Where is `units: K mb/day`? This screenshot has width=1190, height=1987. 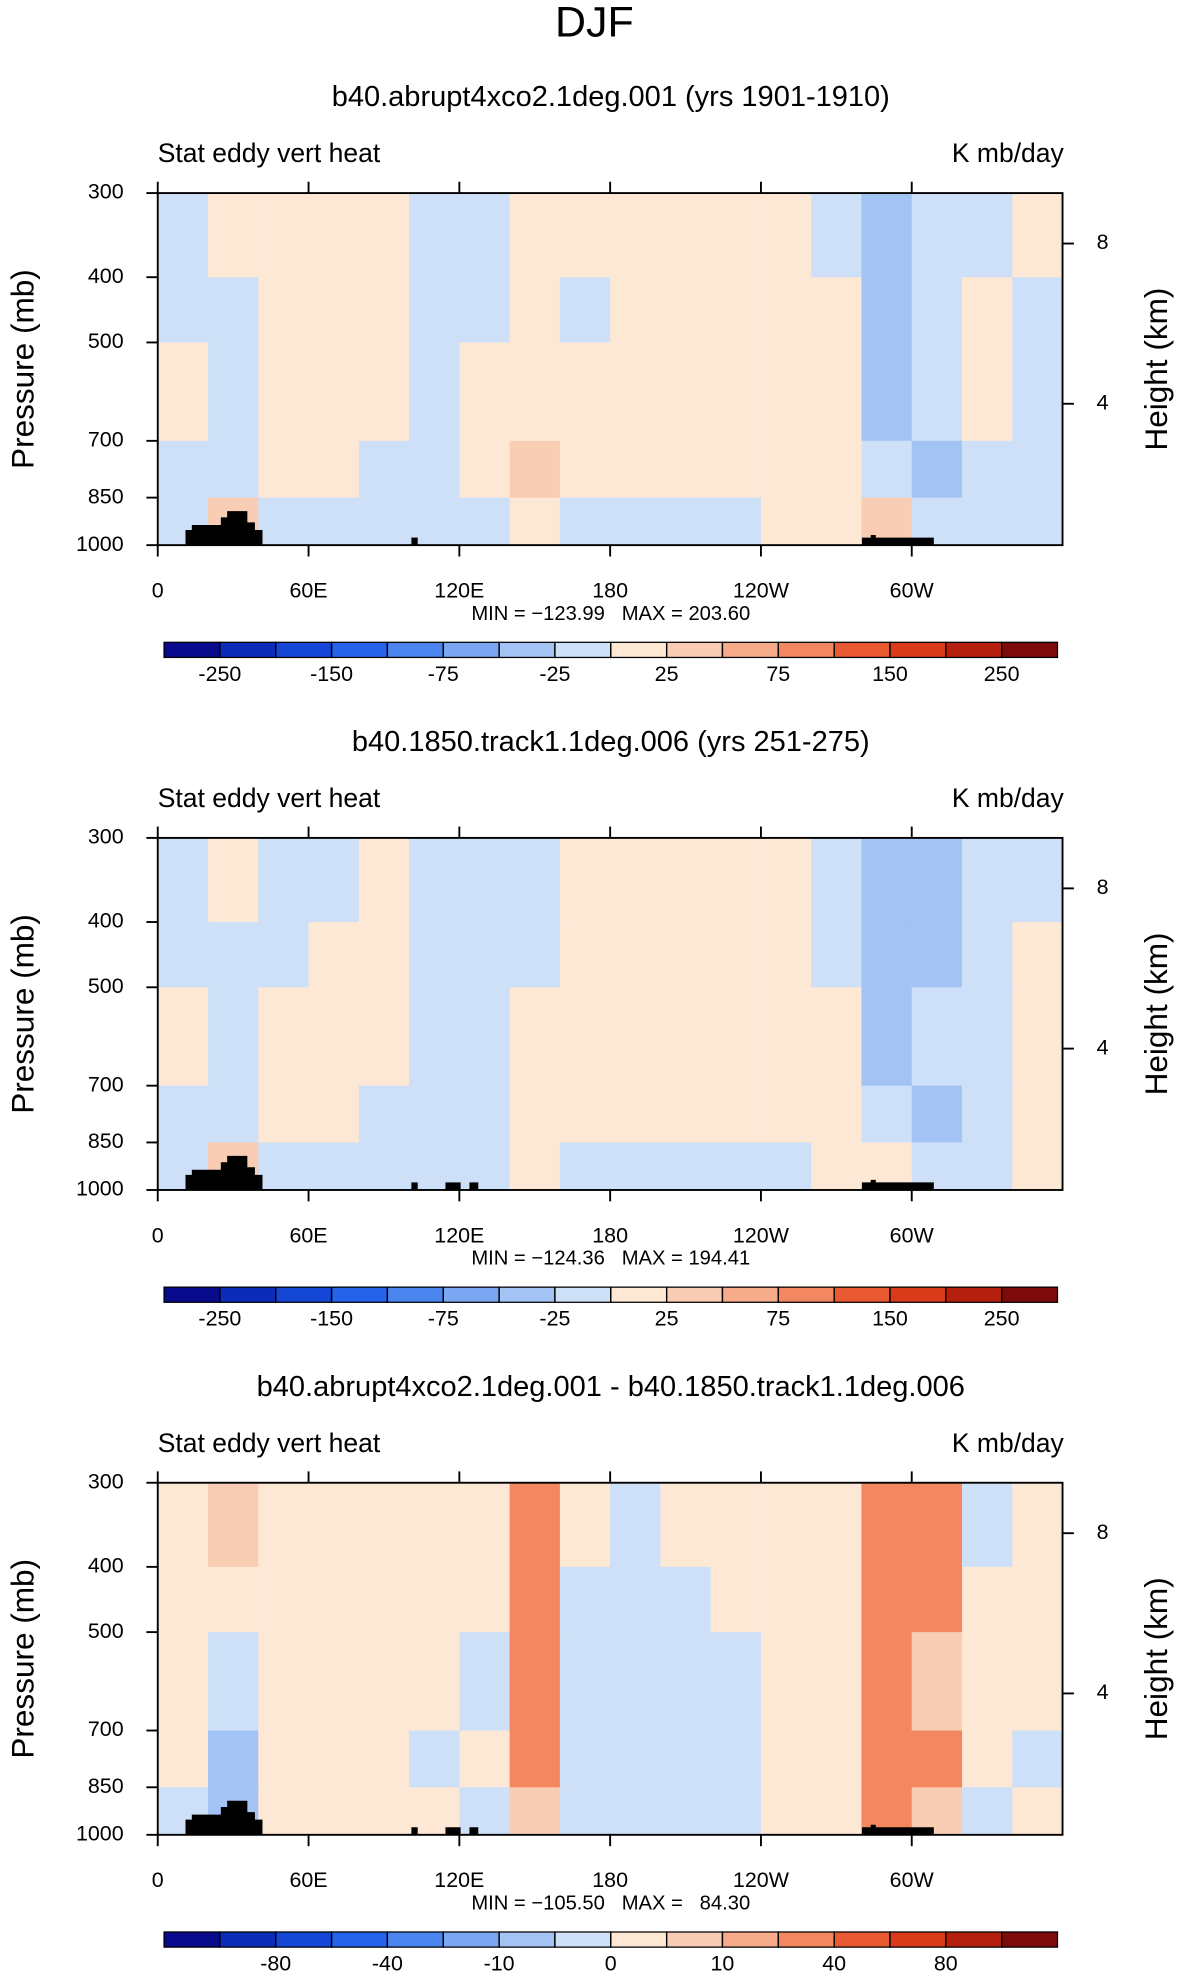 units: K mb/day is located at coordinates (1008, 153).